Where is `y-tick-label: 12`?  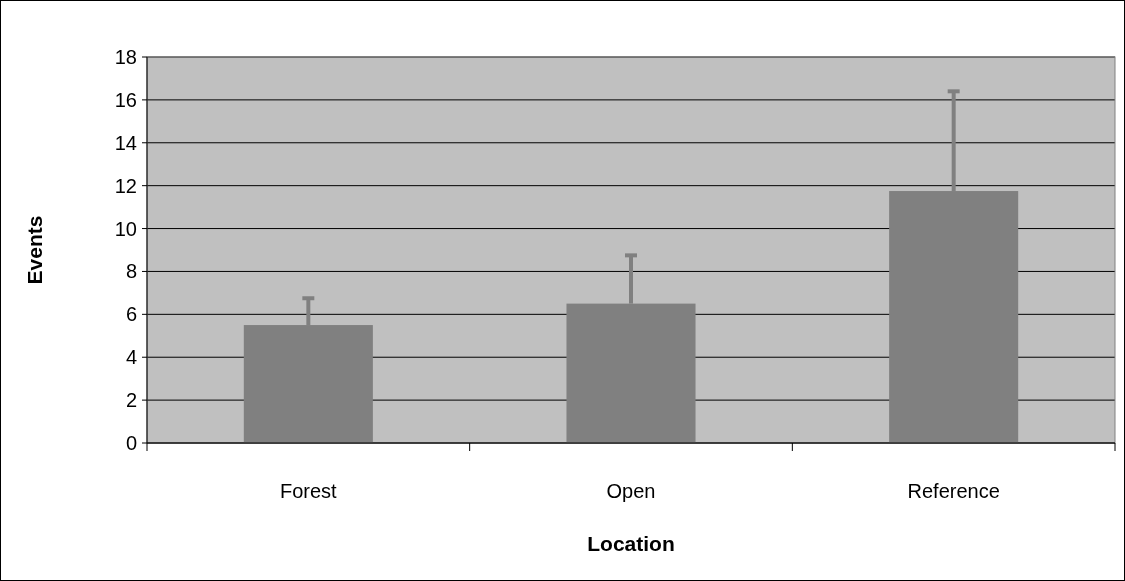 y-tick-label: 12 is located at coordinates (125, 185).